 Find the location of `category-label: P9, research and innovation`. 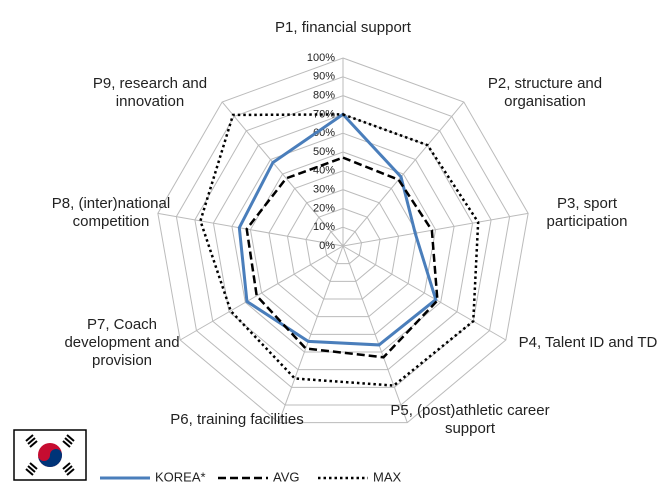

category-label: P9, research and innovation is located at coordinates (150, 92).